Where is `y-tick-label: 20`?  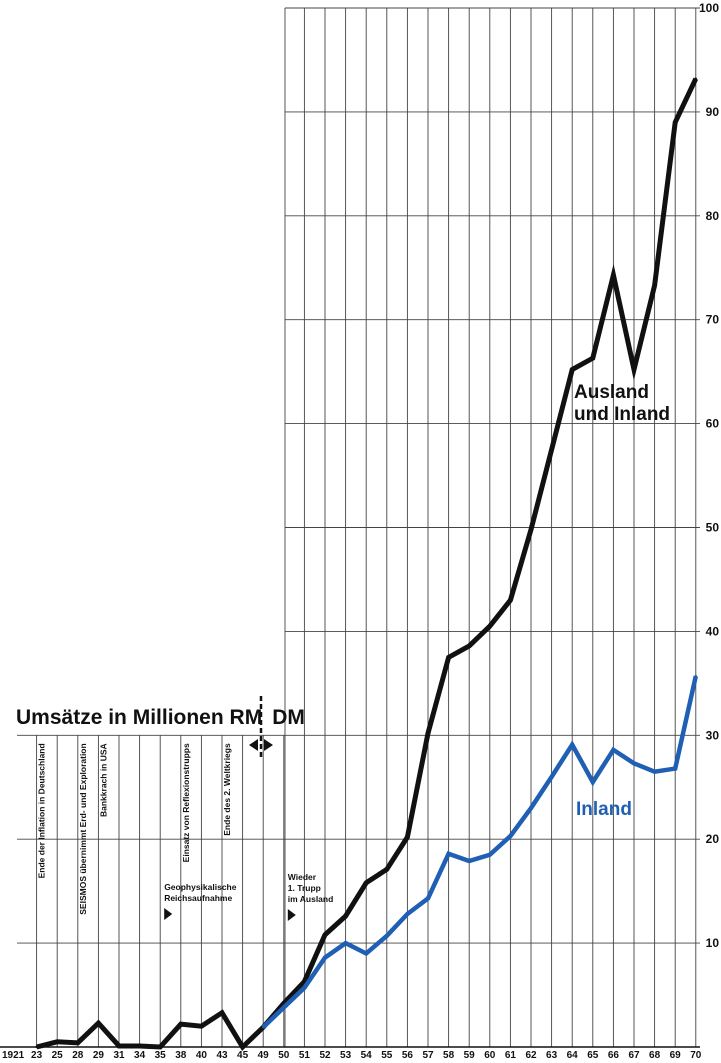
y-tick-label: 20 is located at coordinates (713, 839).